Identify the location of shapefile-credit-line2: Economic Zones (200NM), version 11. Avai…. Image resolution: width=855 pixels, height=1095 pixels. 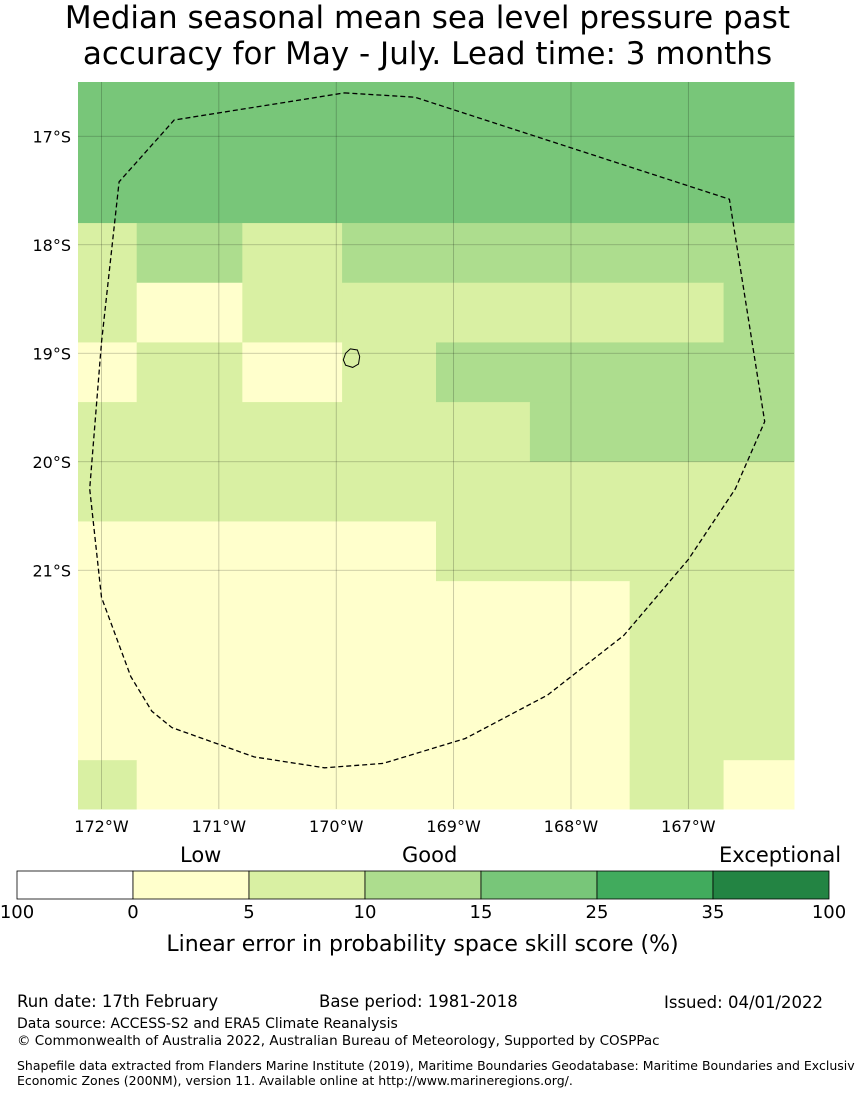
(295, 1080).